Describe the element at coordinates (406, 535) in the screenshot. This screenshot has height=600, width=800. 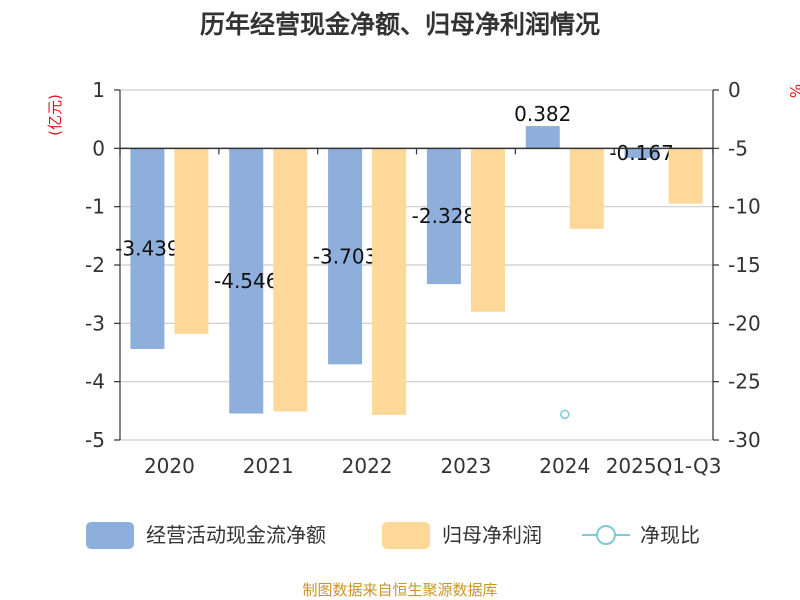
I see `legend-swatch-net-profit` at that location.